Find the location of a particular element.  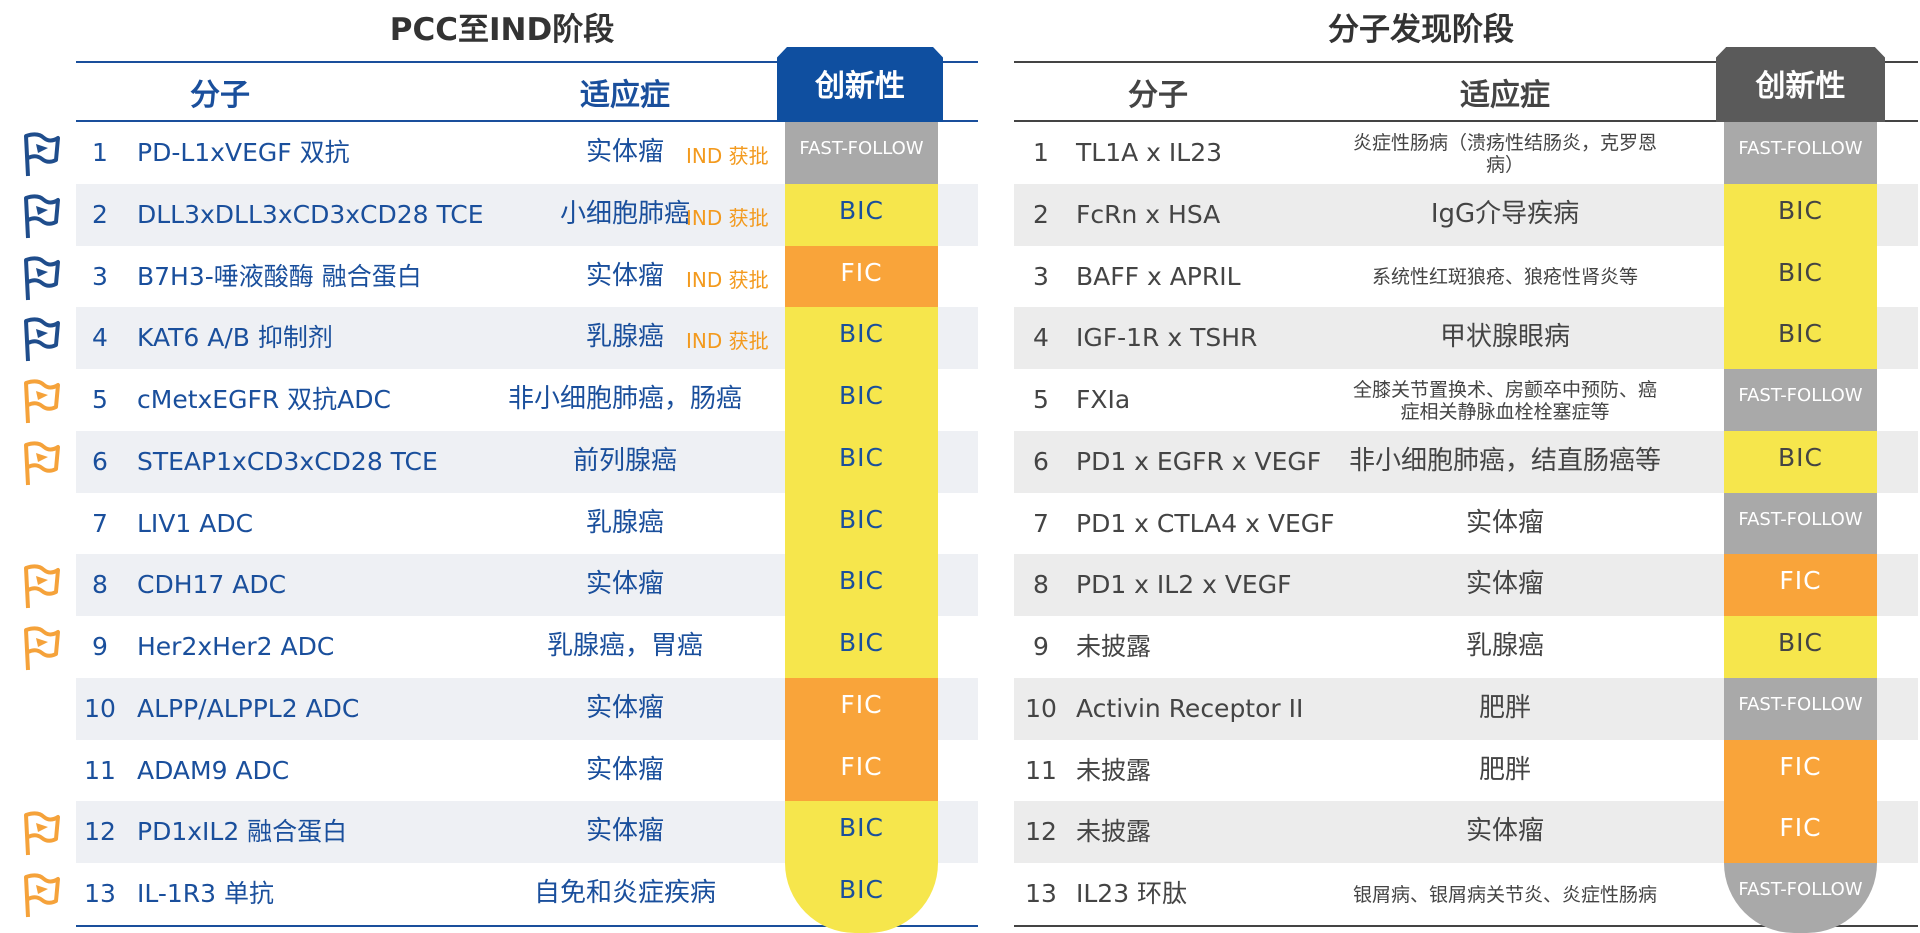

header-tab is located at coordinates (860, 84).